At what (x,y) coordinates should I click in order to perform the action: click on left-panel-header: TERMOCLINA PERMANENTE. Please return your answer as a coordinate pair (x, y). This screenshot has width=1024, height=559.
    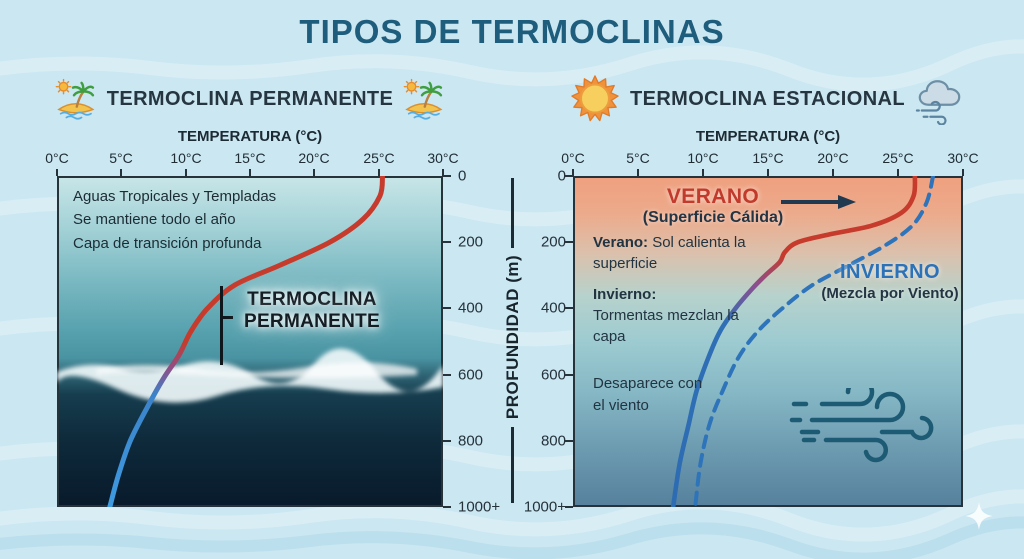
    Looking at the image, I should click on (250, 99).